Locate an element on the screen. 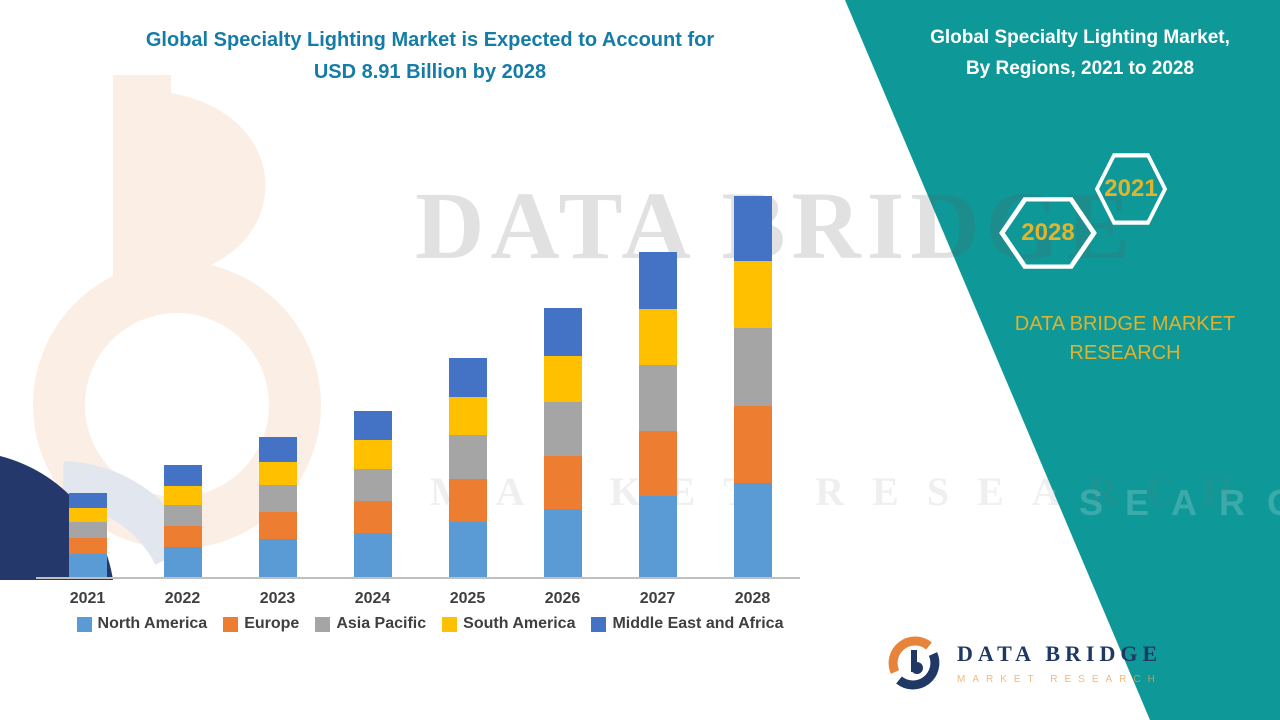 The height and width of the screenshot is (720, 1280). legend-label: North America is located at coordinates (152, 623).